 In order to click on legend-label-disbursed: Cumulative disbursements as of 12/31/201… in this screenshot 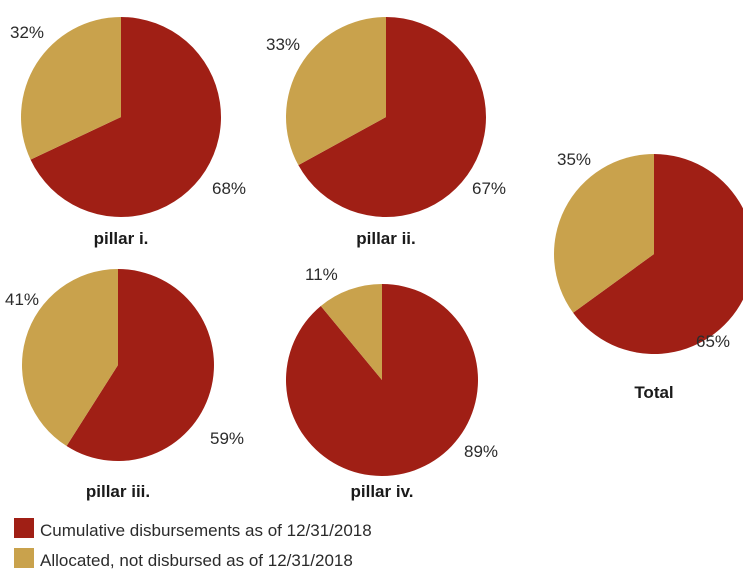, I will do `click(206, 530)`.